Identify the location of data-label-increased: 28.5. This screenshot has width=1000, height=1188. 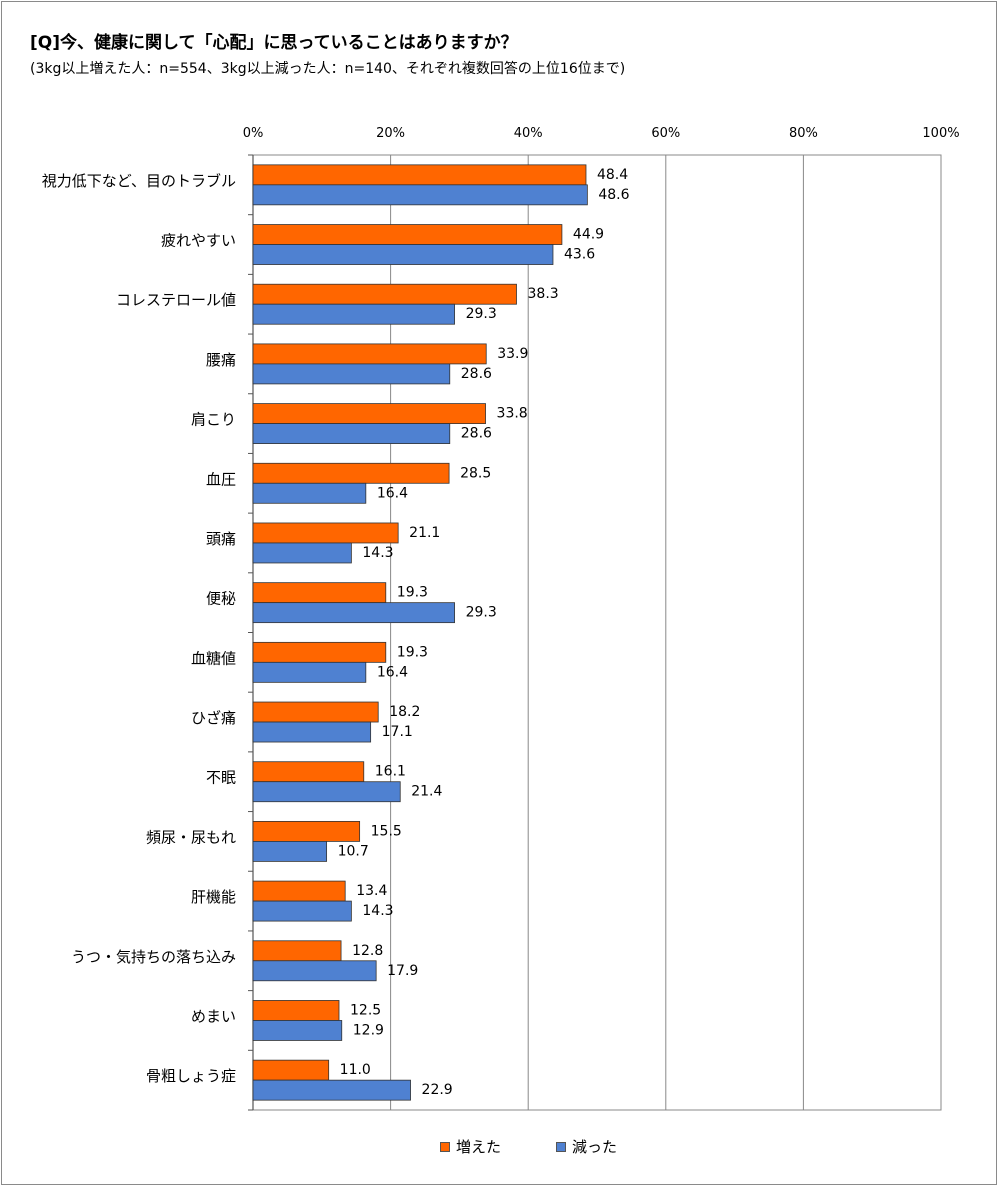
(475, 473).